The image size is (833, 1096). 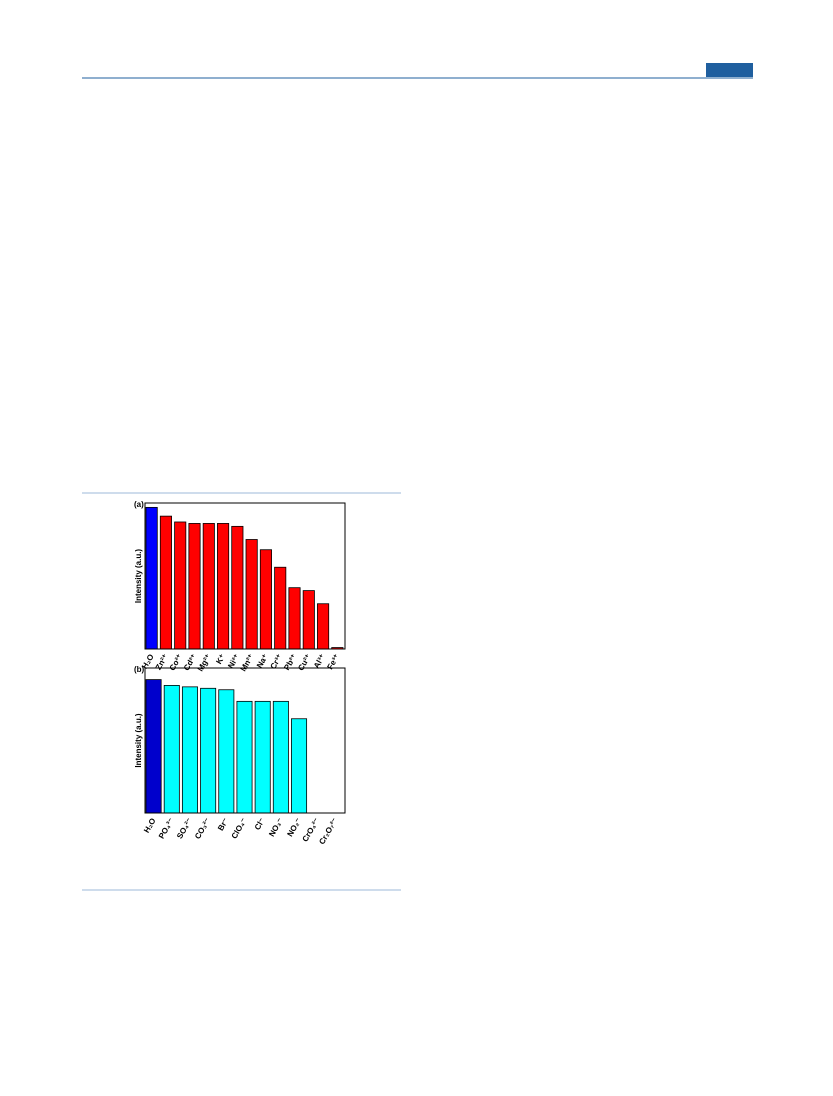 I want to click on x-tick-label: NO₃⁻, so click(x=276, y=828).